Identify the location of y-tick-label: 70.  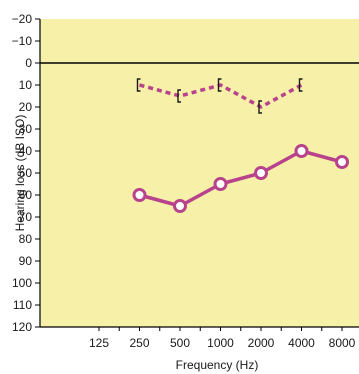
(26, 217).